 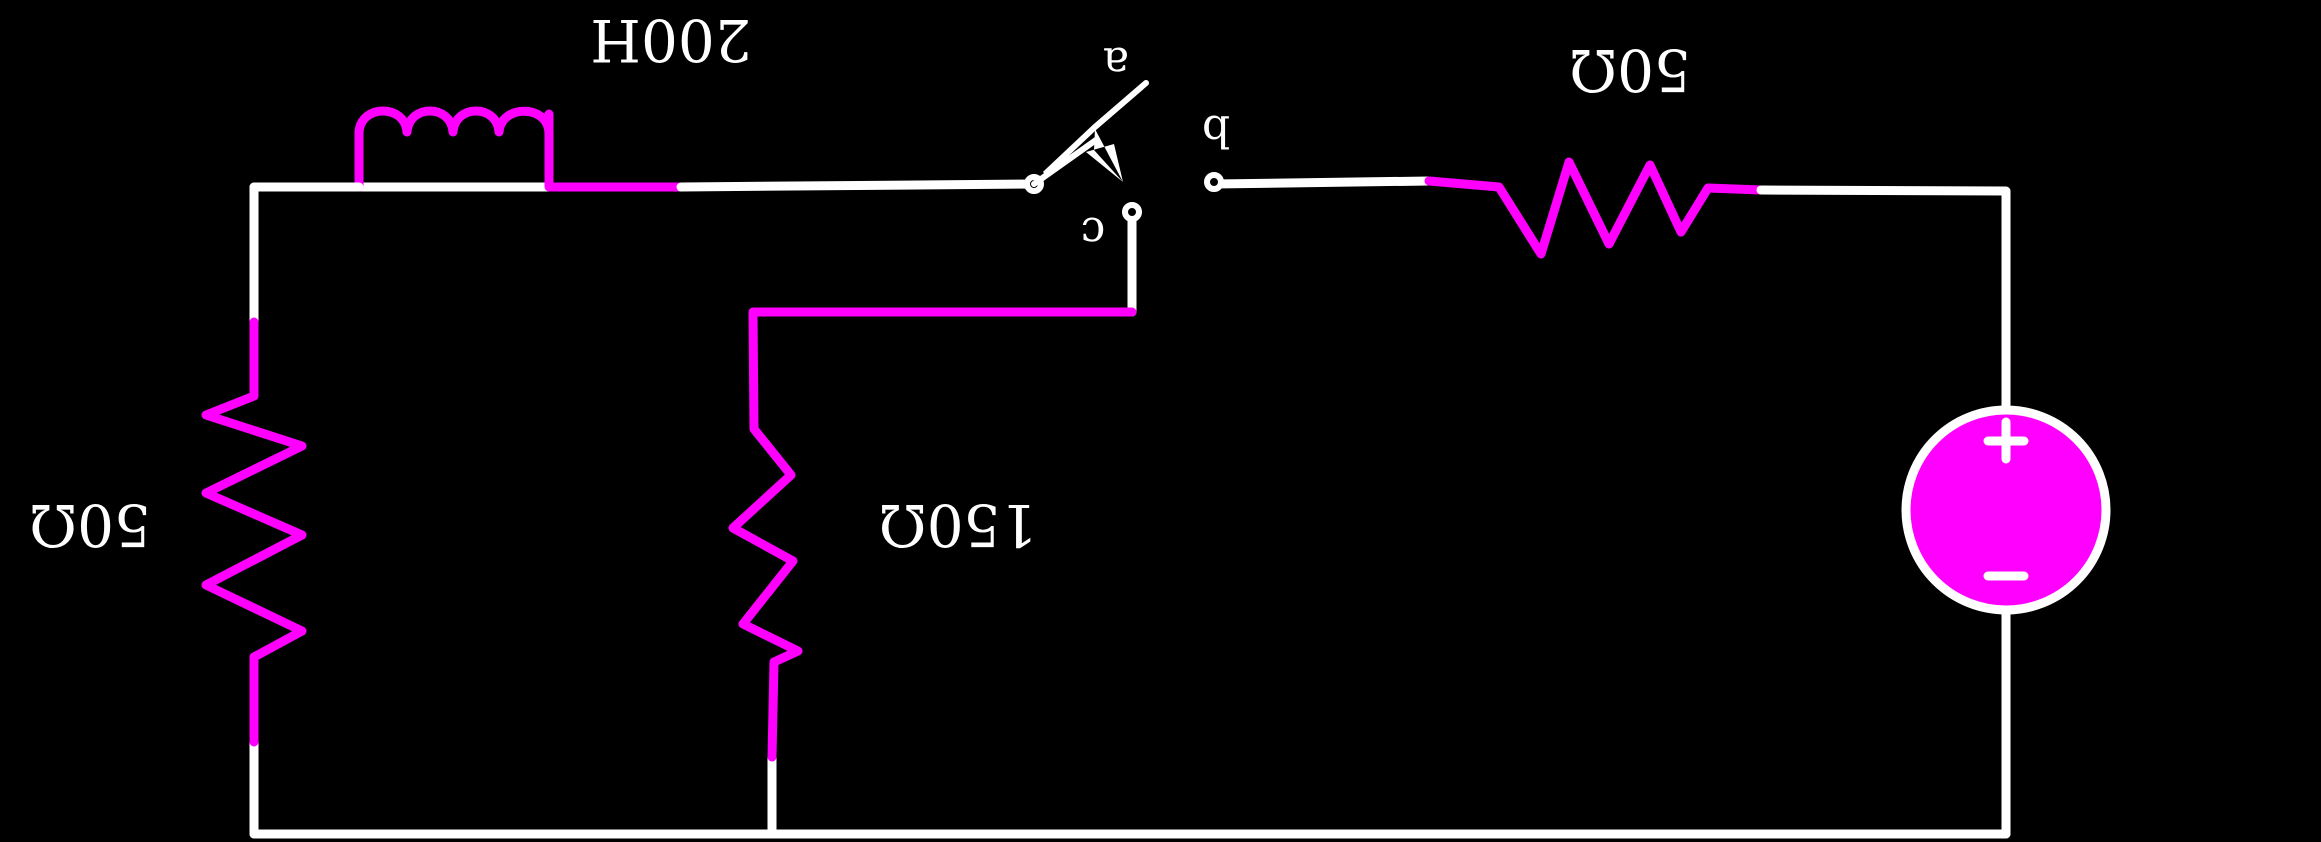 What do you see at coordinates (1214, 182) in the screenshot?
I see `switch-node-b` at bounding box center [1214, 182].